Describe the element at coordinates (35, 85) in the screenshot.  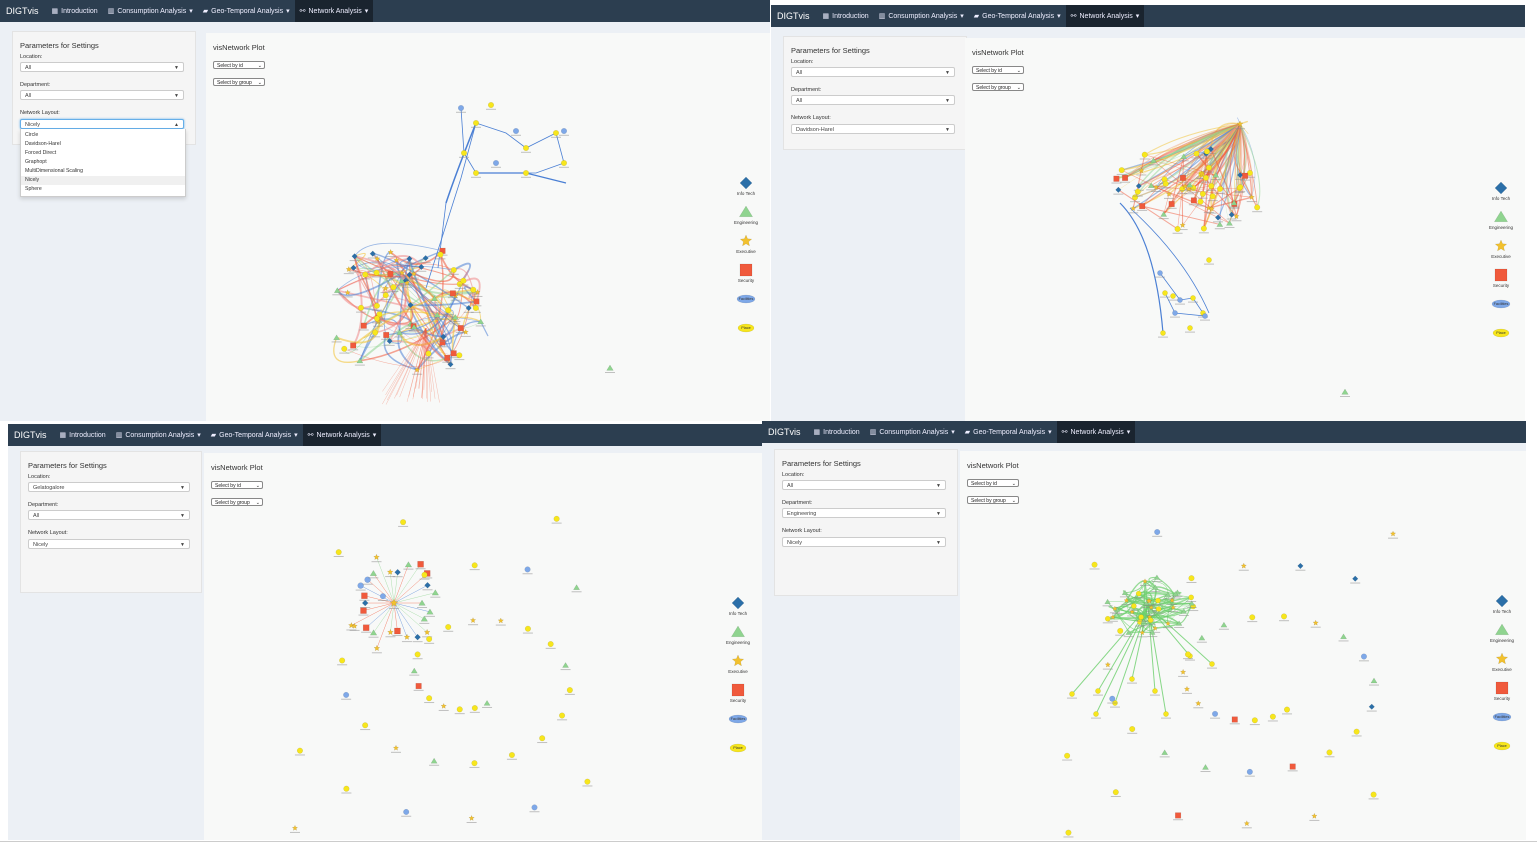
I see `department-label: Department:` at that location.